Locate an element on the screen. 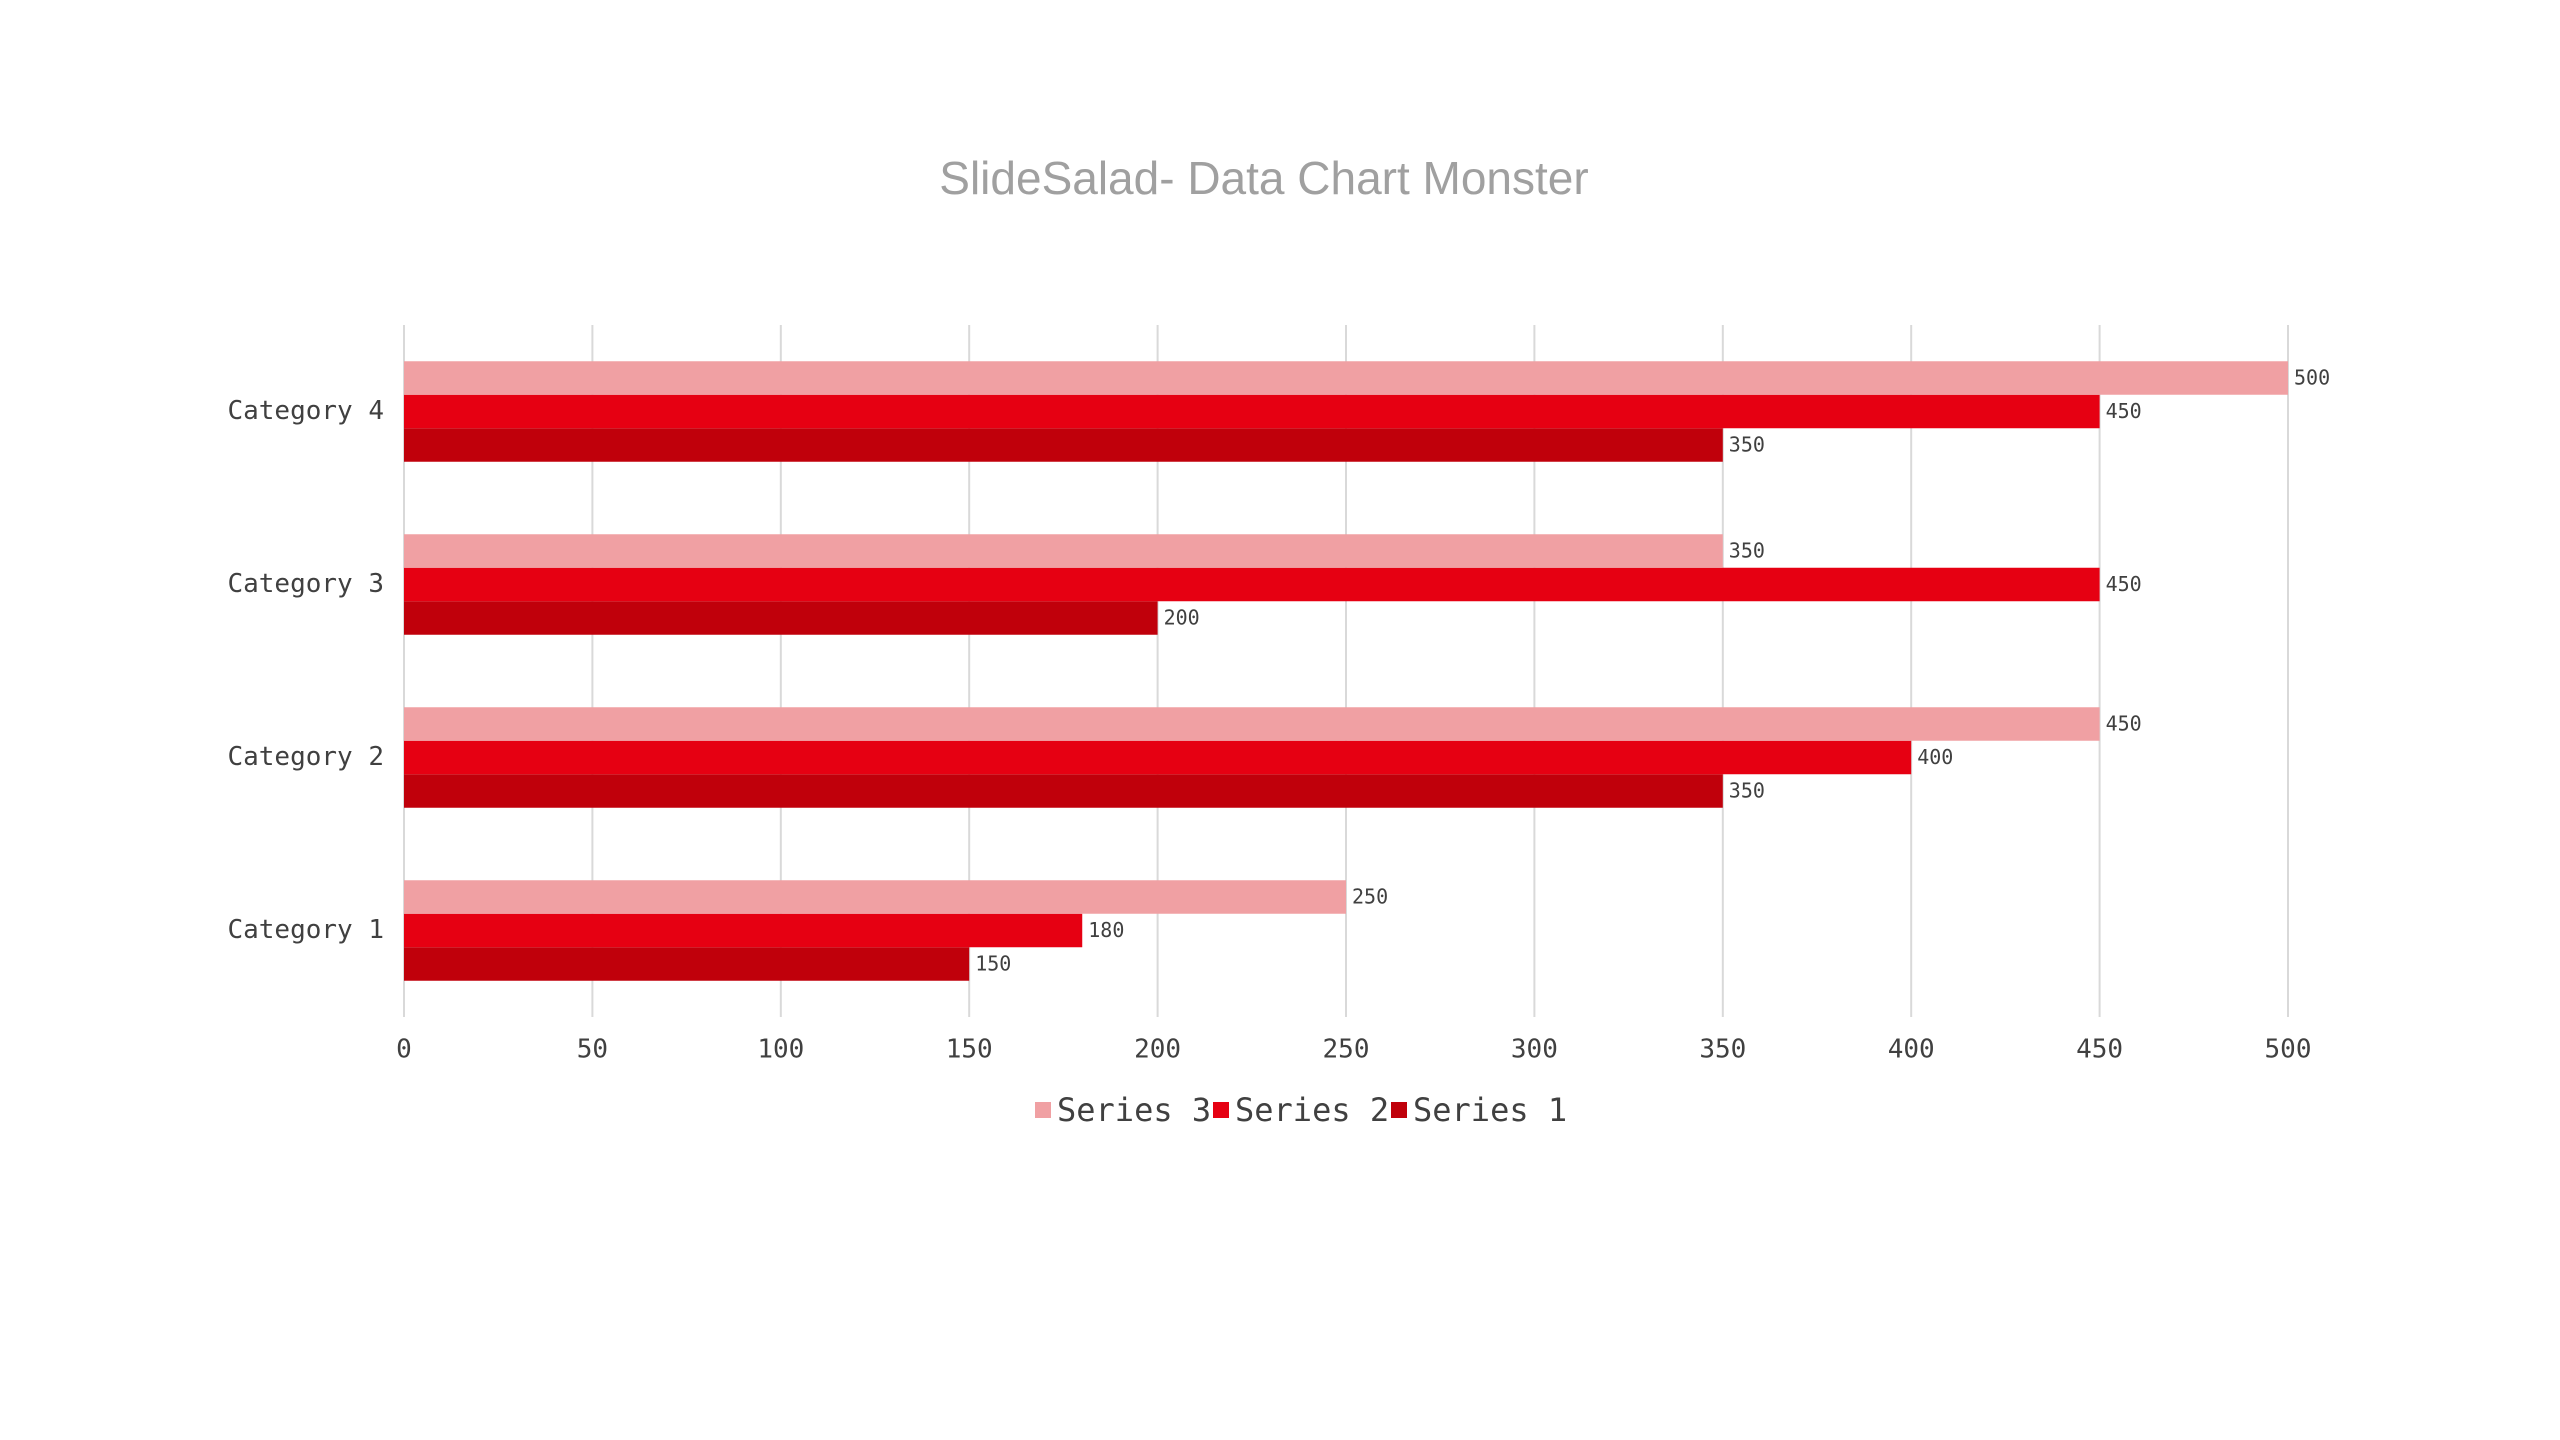  chart-title: SlideSalad- Data Chart Monster is located at coordinates (1263, 178).